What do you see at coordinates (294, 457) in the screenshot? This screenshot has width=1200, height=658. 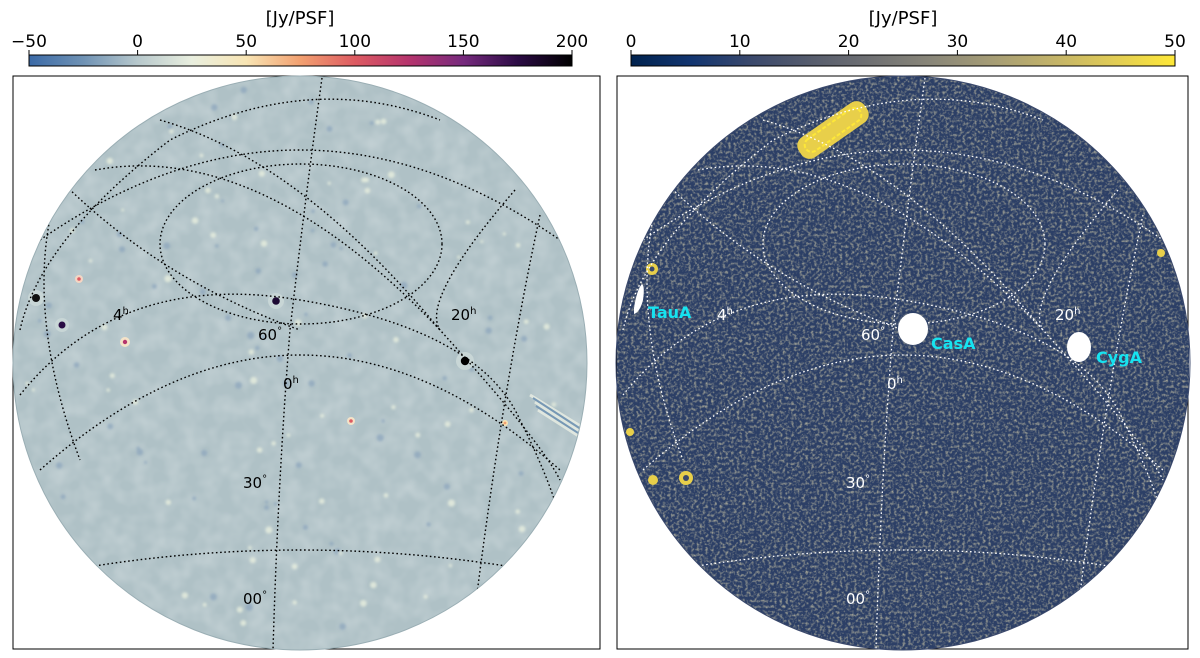 I see `grid-labels-left: 4h 20h 0h 60° 30° 00°` at bounding box center [294, 457].